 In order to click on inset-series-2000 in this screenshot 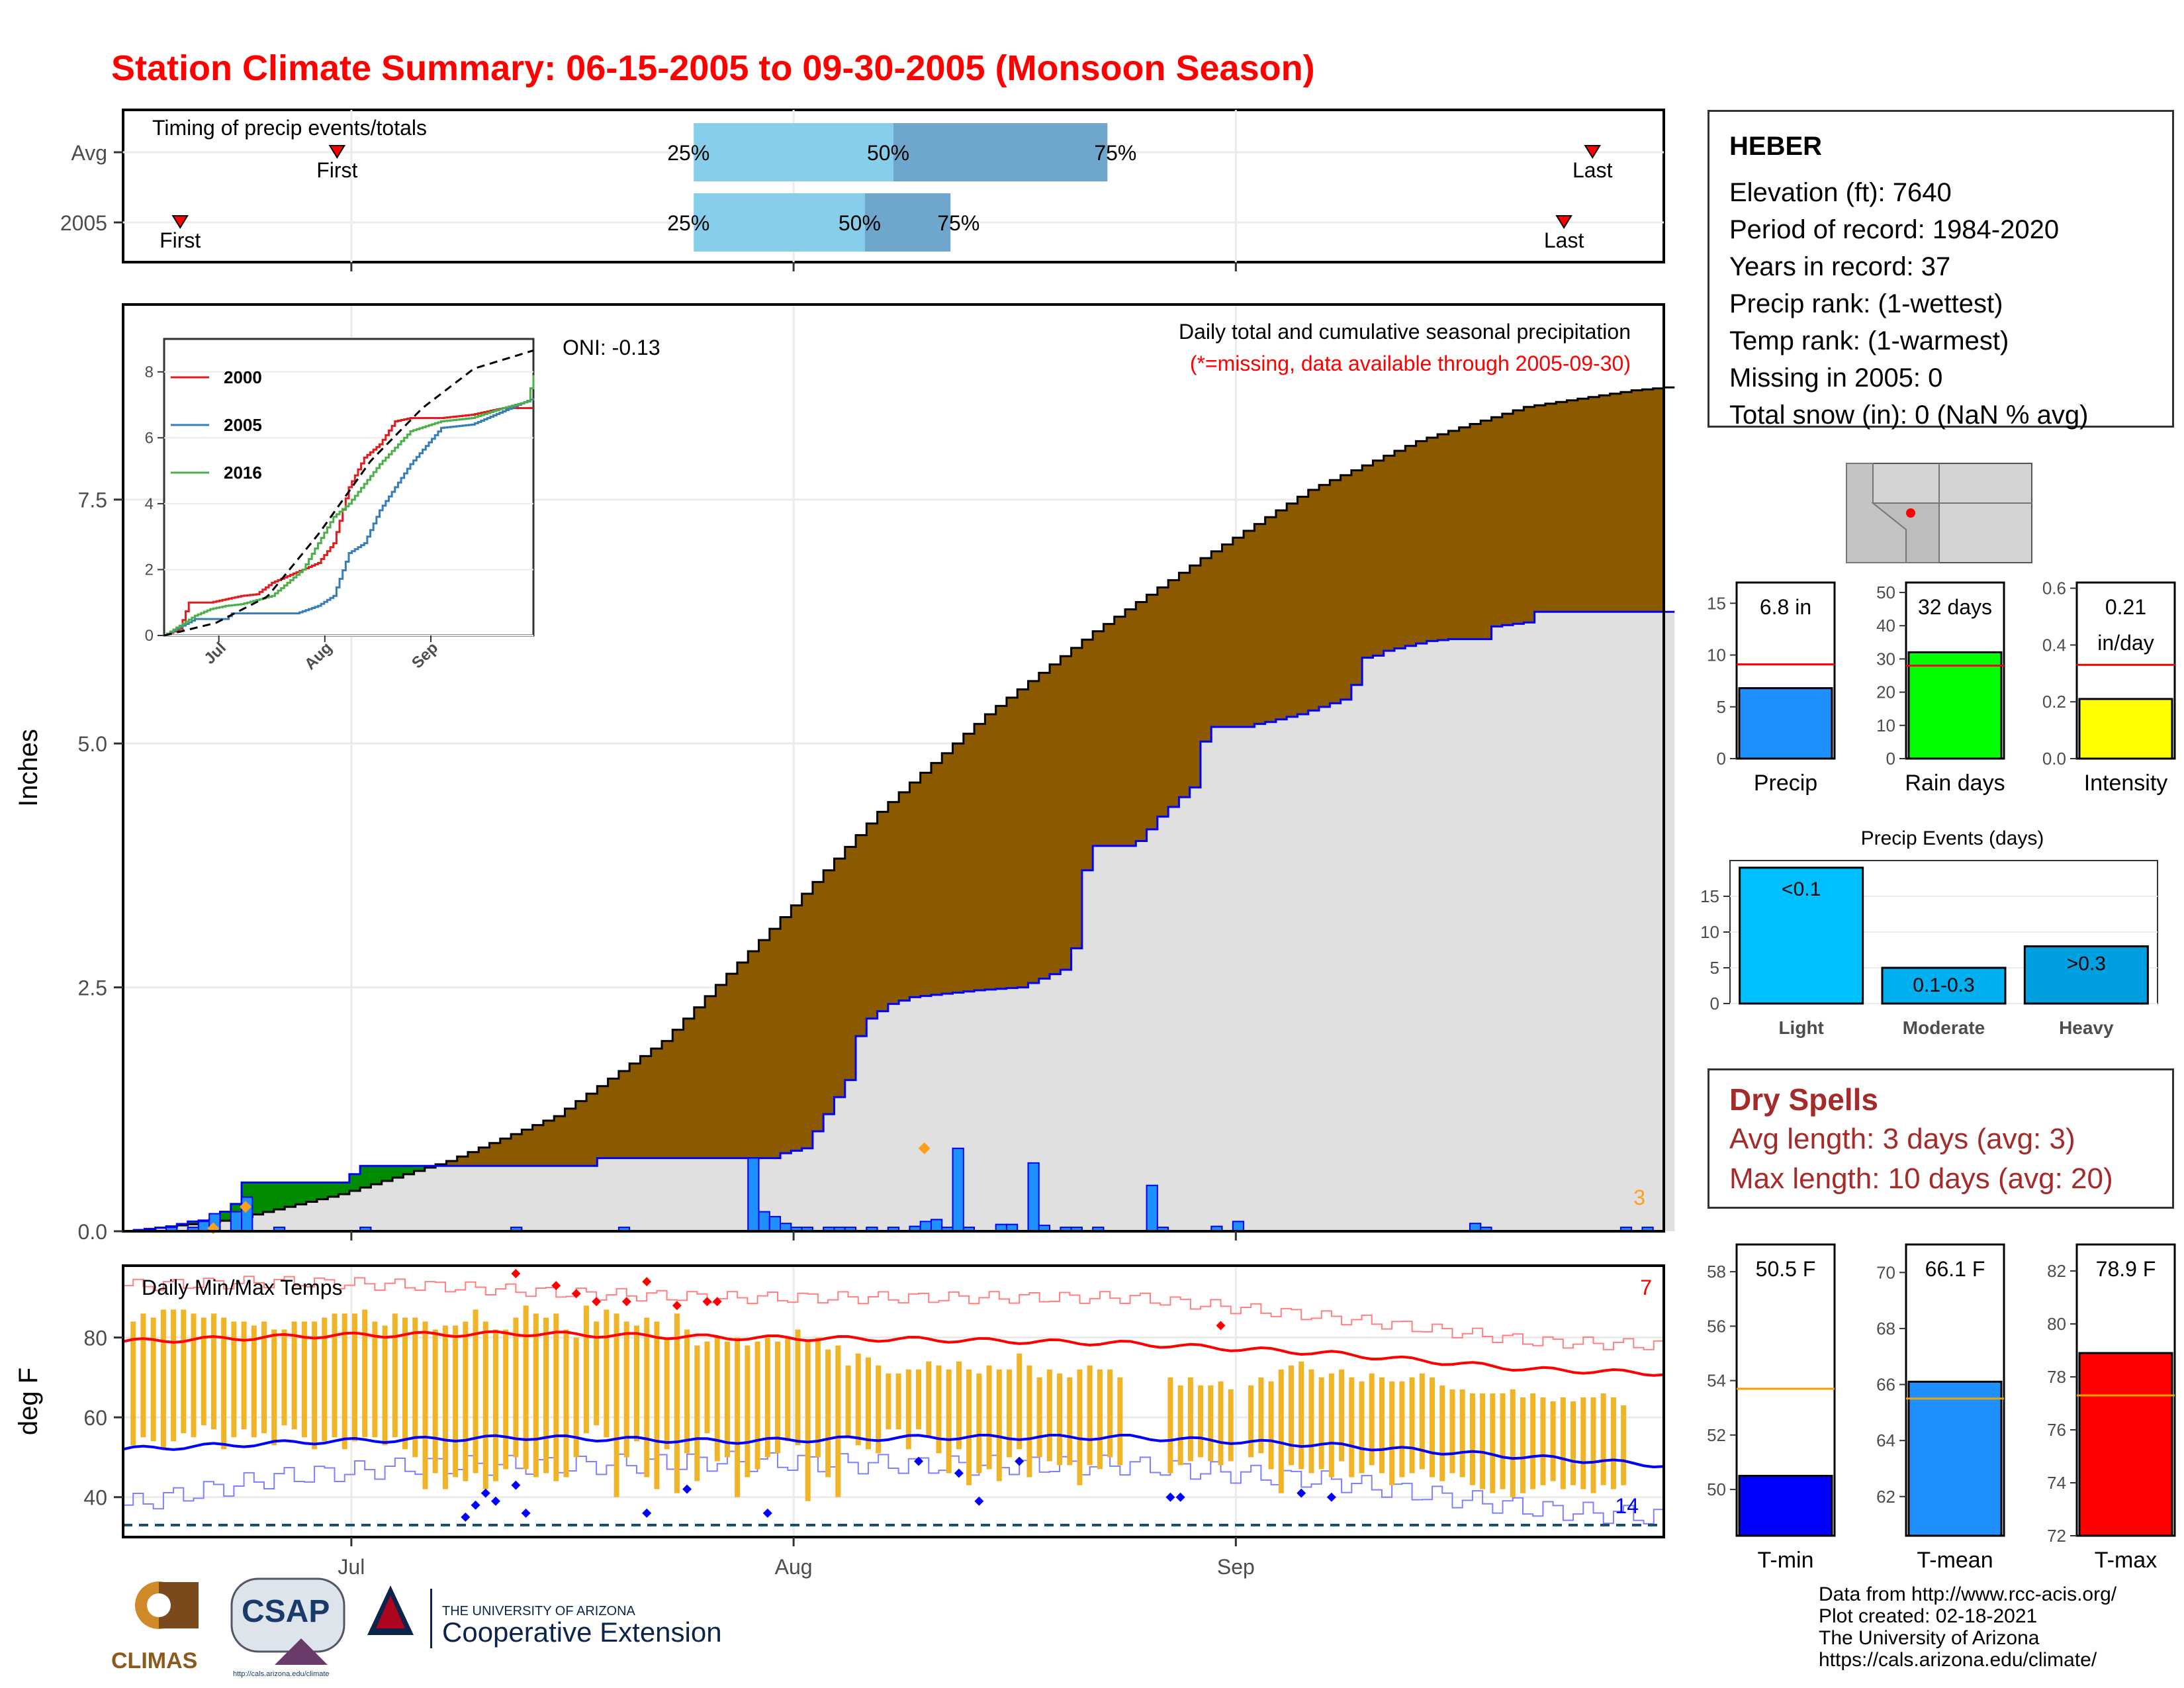, I will do `click(348, 522)`.